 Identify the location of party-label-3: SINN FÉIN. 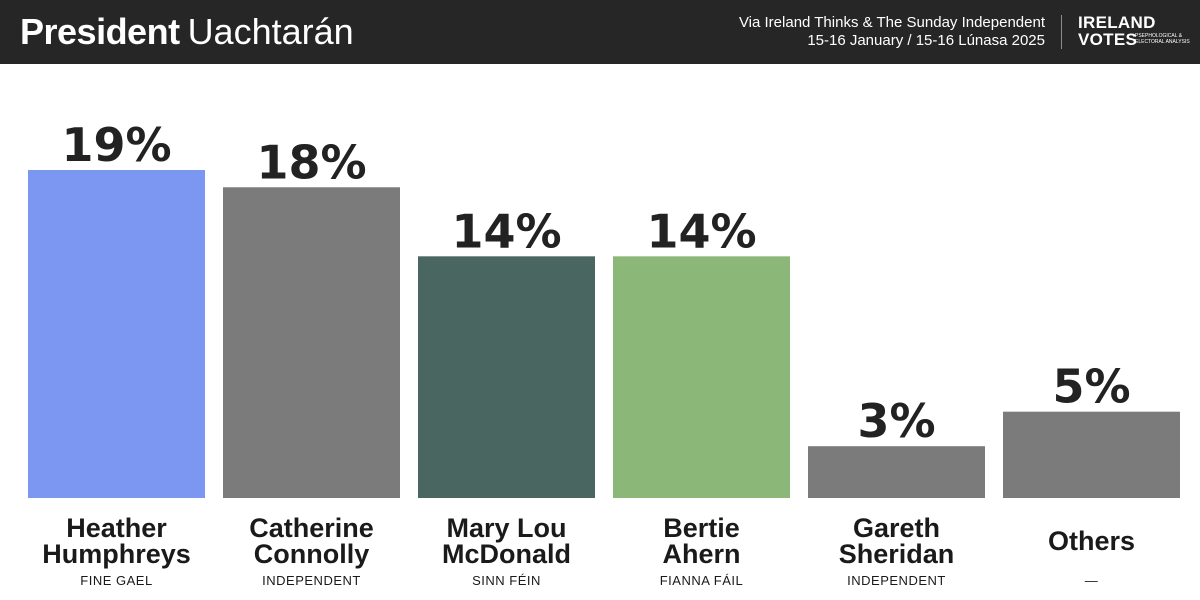
(506, 580).